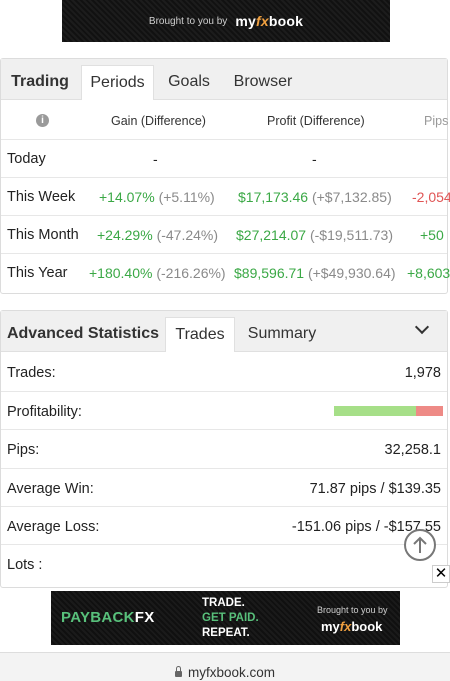 The width and height of the screenshot is (450, 681). Describe the element at coordinates (273, 197) in the screenshot. I see `profit-value: $17,173.46` at that location.